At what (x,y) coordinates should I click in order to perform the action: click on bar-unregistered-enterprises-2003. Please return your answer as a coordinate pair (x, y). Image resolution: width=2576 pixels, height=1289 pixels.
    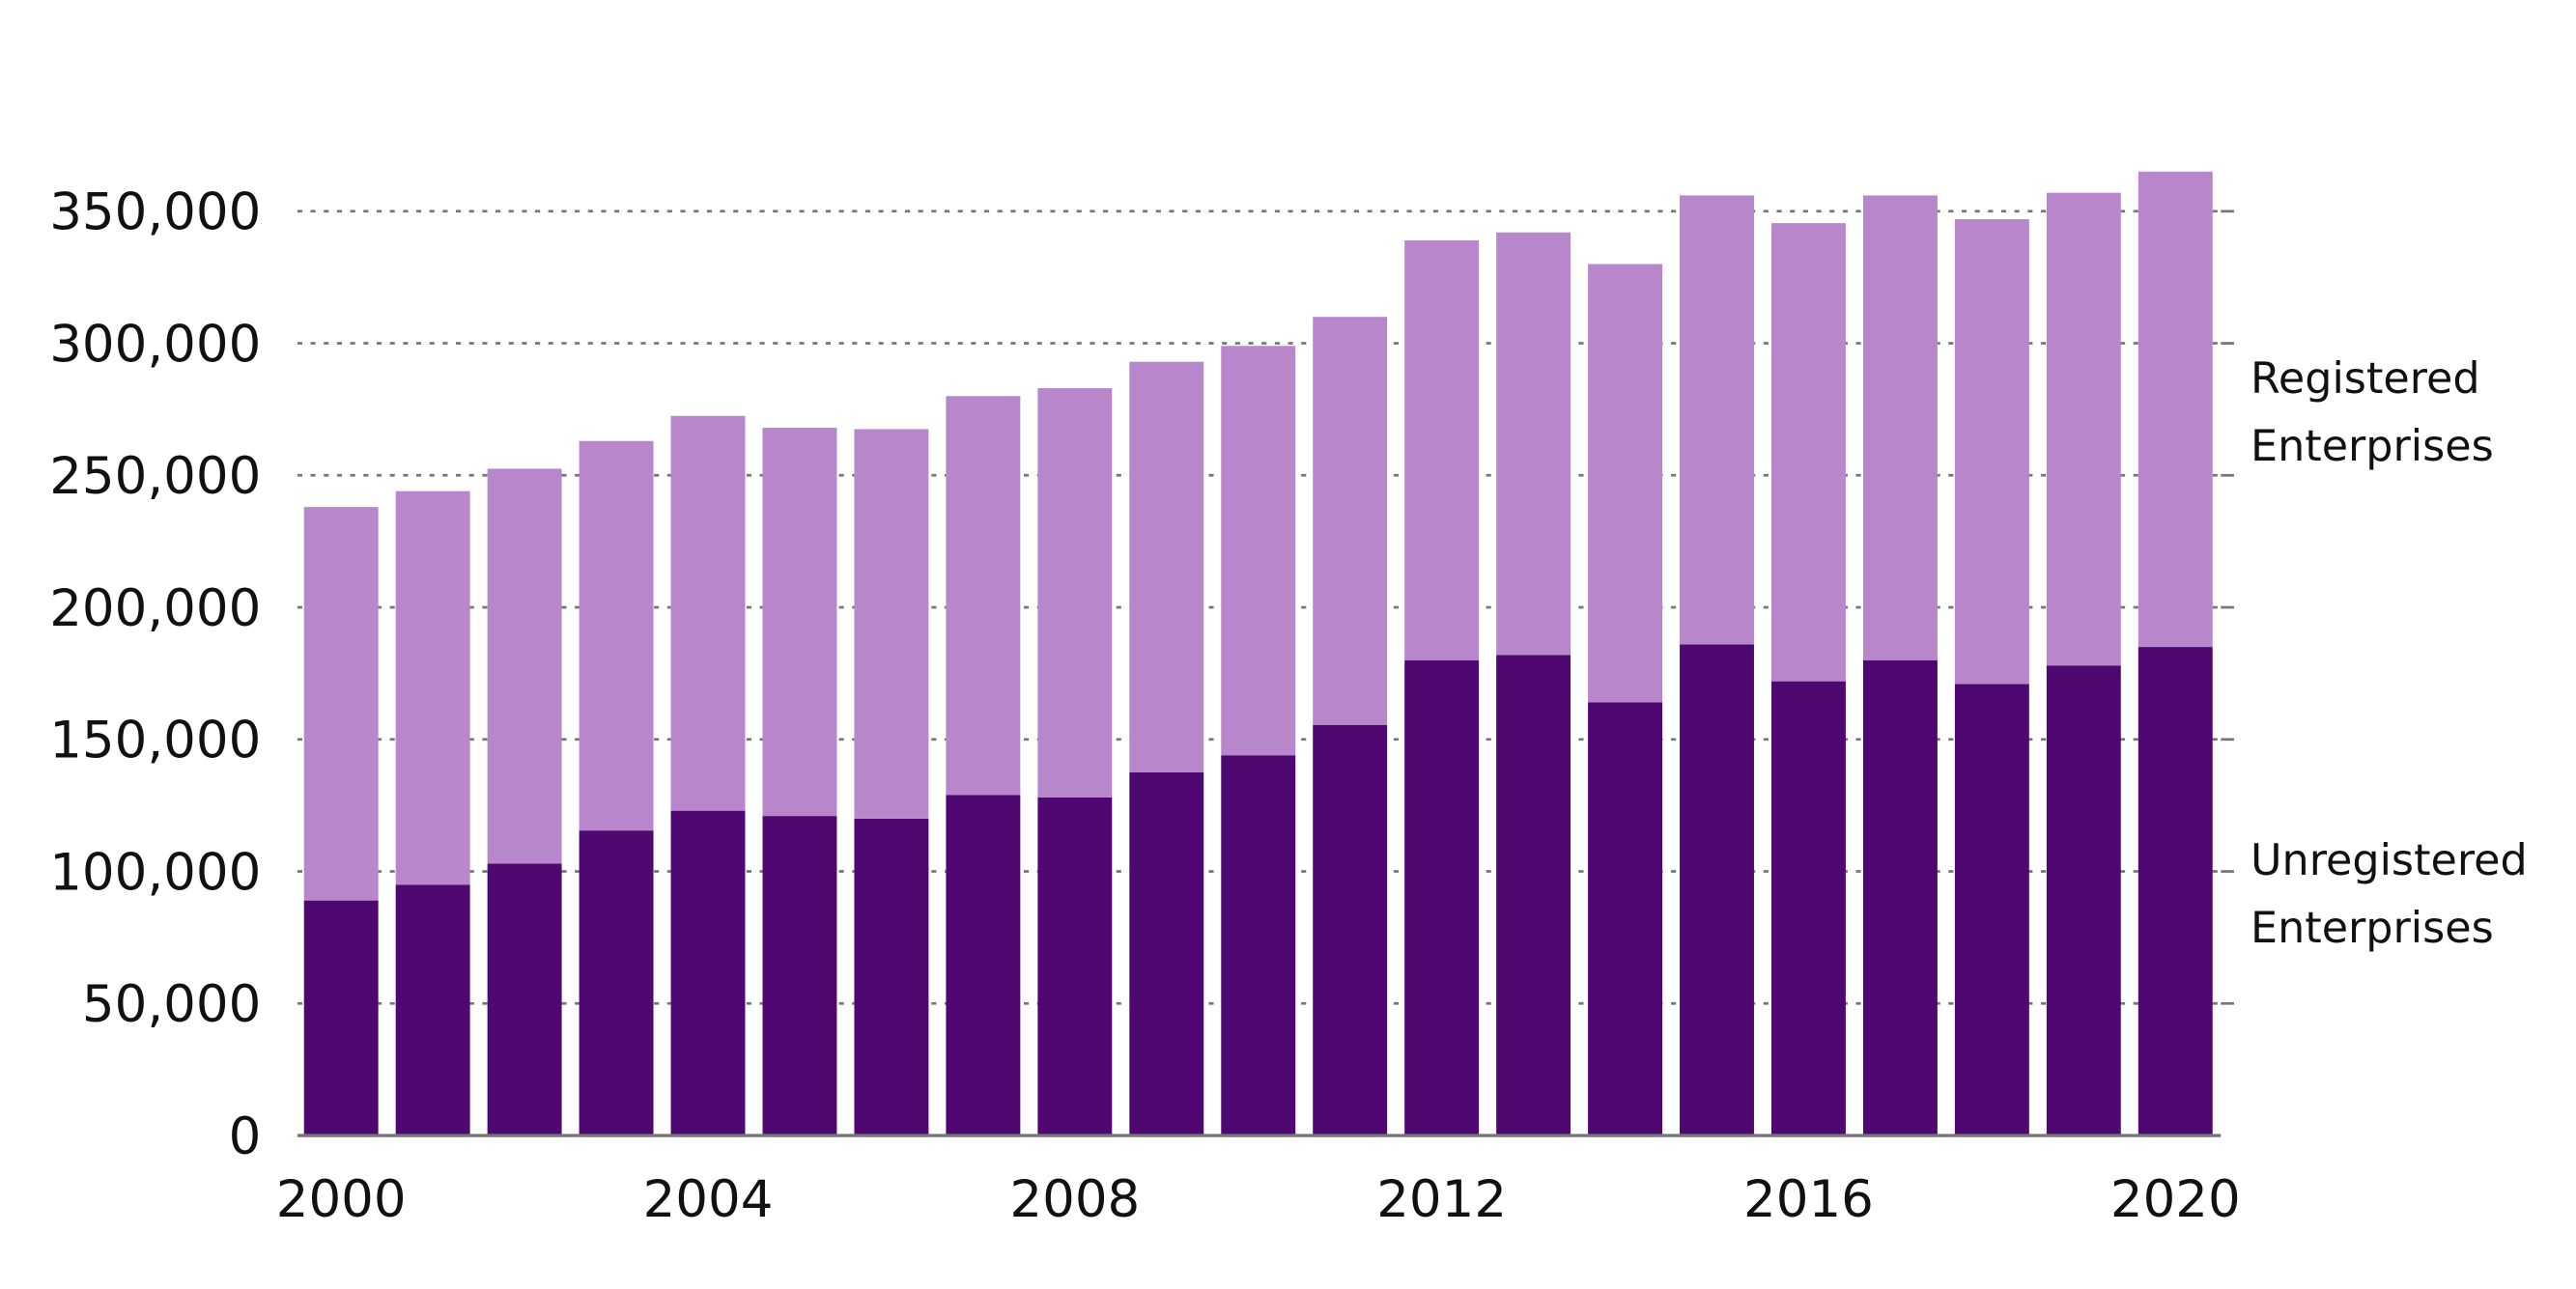
    Looking at the image, I should click on (616, 983).